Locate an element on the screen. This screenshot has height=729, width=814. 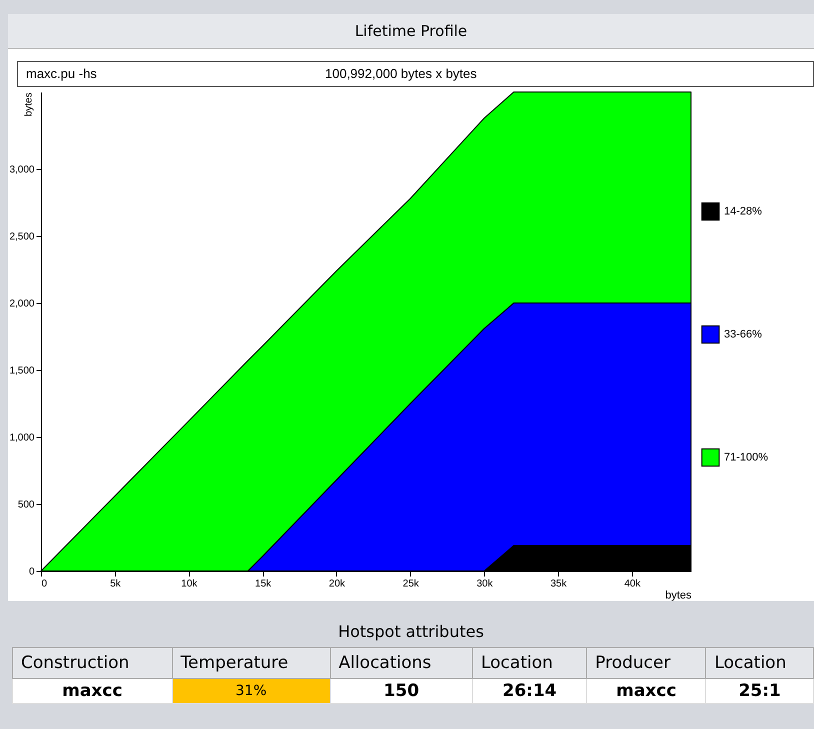
x-tick-label: 10k is located at coordinates (189, 584).